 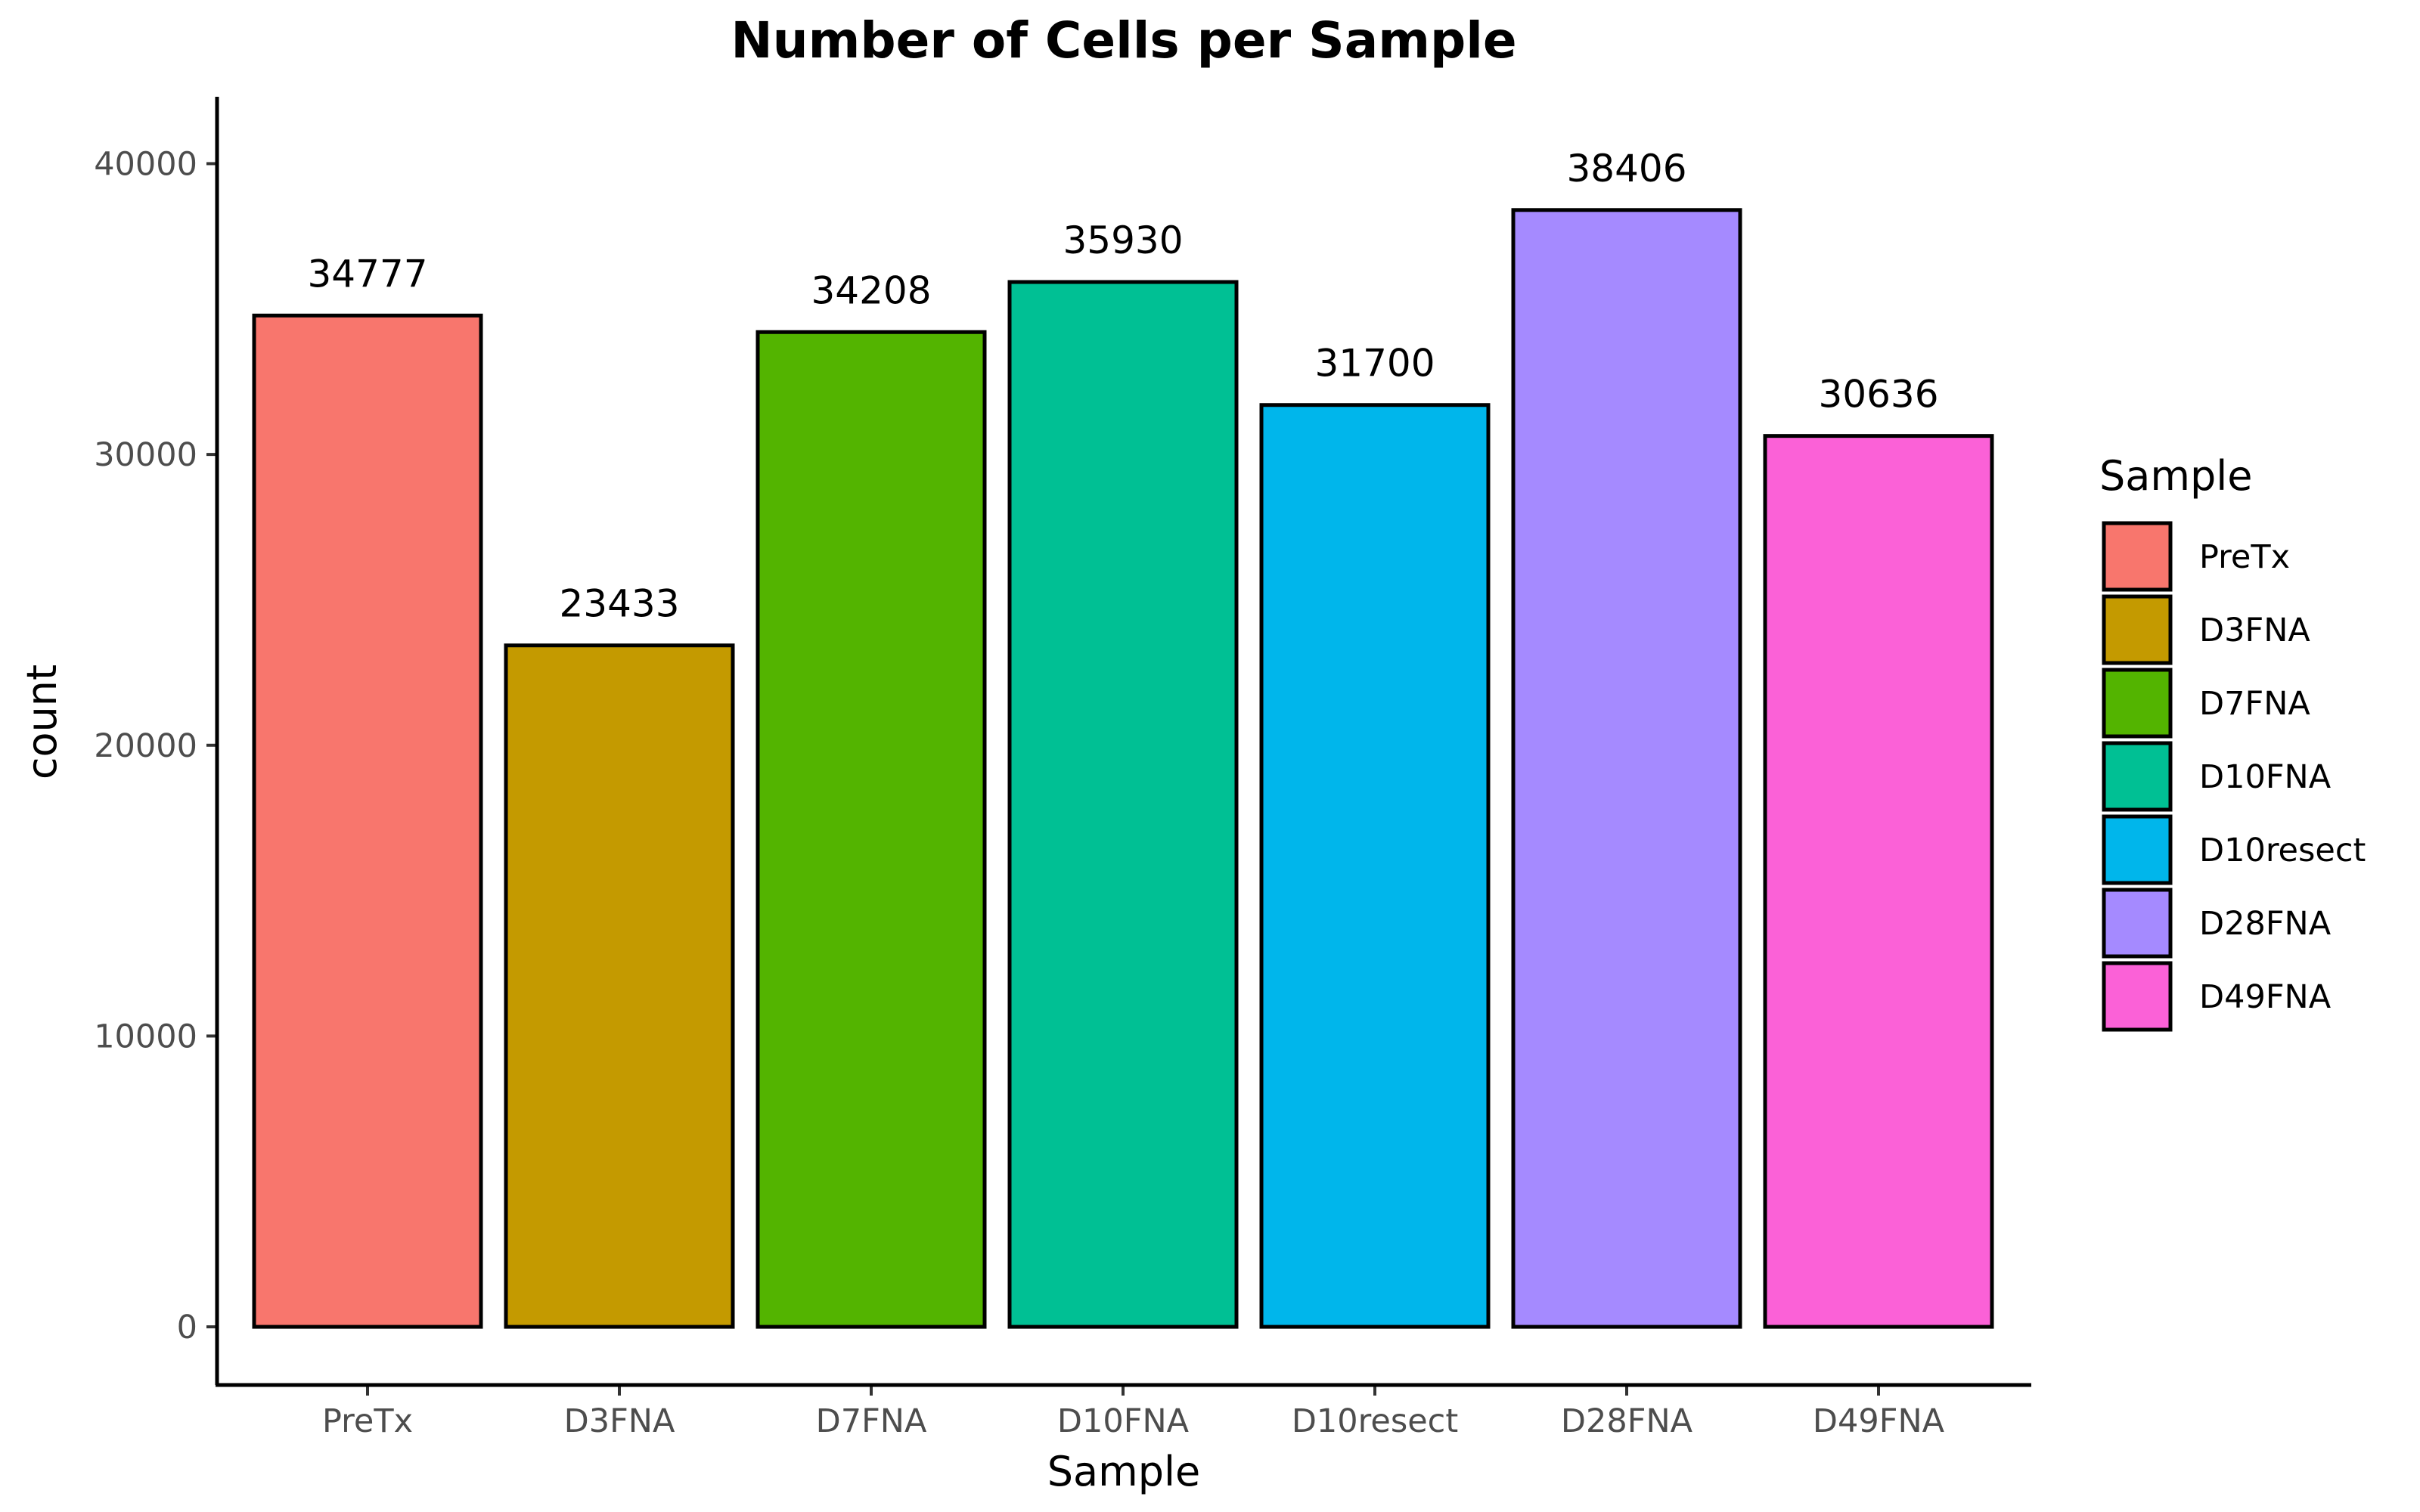 What do you see at coordinates (1123, 1421) in the screenshot?
I see `x-tick-label: D10FNA` at bounding box center [1123, 1421].